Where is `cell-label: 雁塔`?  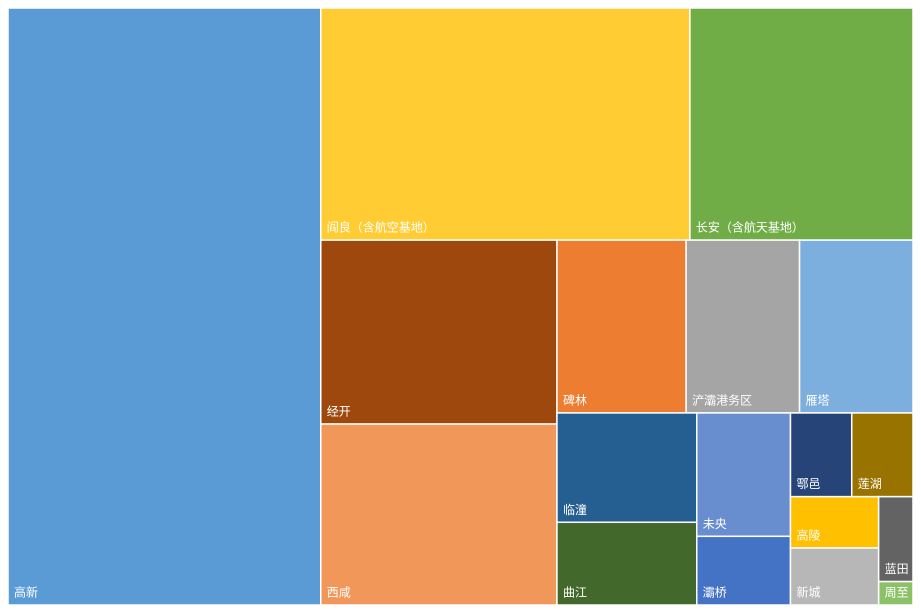 cell-label: 雁塔 is located at coordinates (818, 400).